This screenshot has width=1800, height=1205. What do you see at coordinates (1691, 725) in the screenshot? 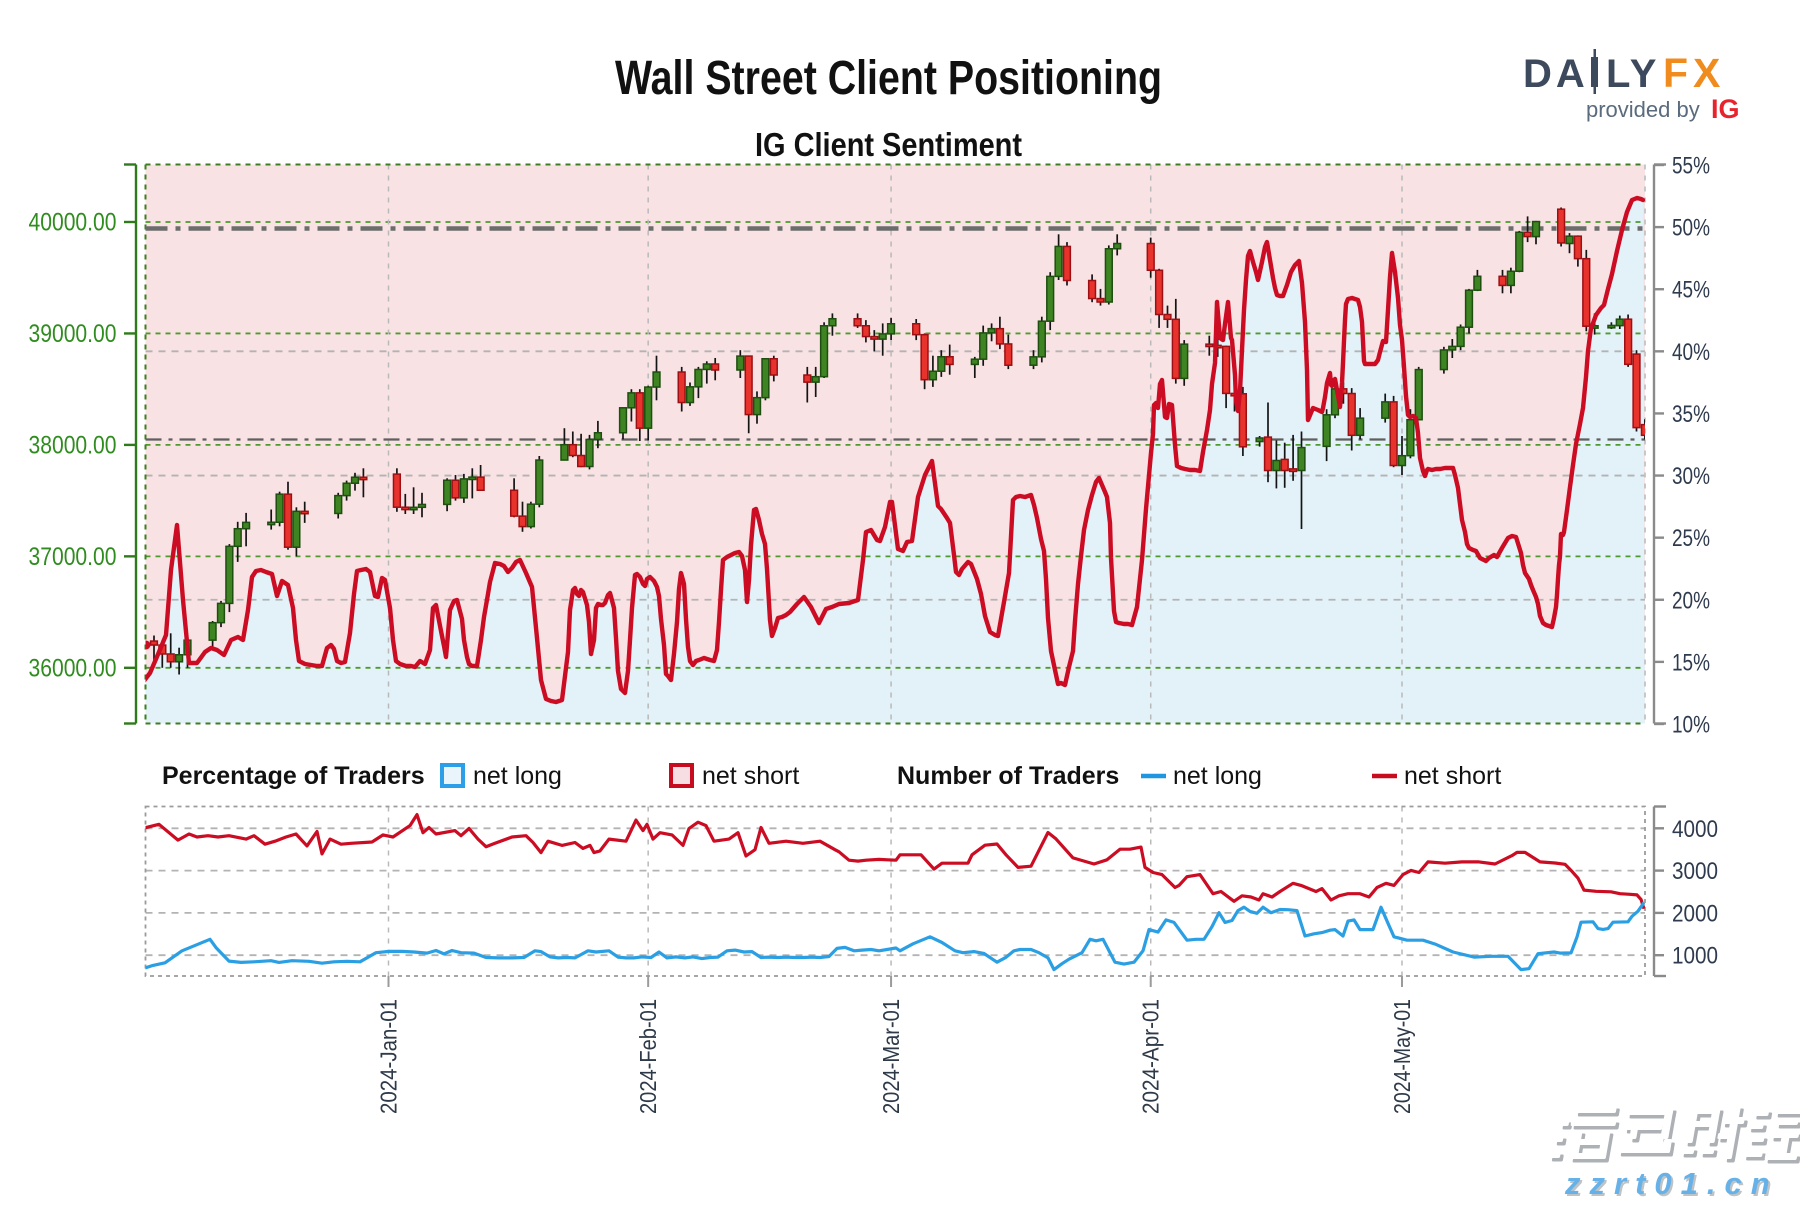
I see `svg-text: 10%` at bounding box center [1691, 725].